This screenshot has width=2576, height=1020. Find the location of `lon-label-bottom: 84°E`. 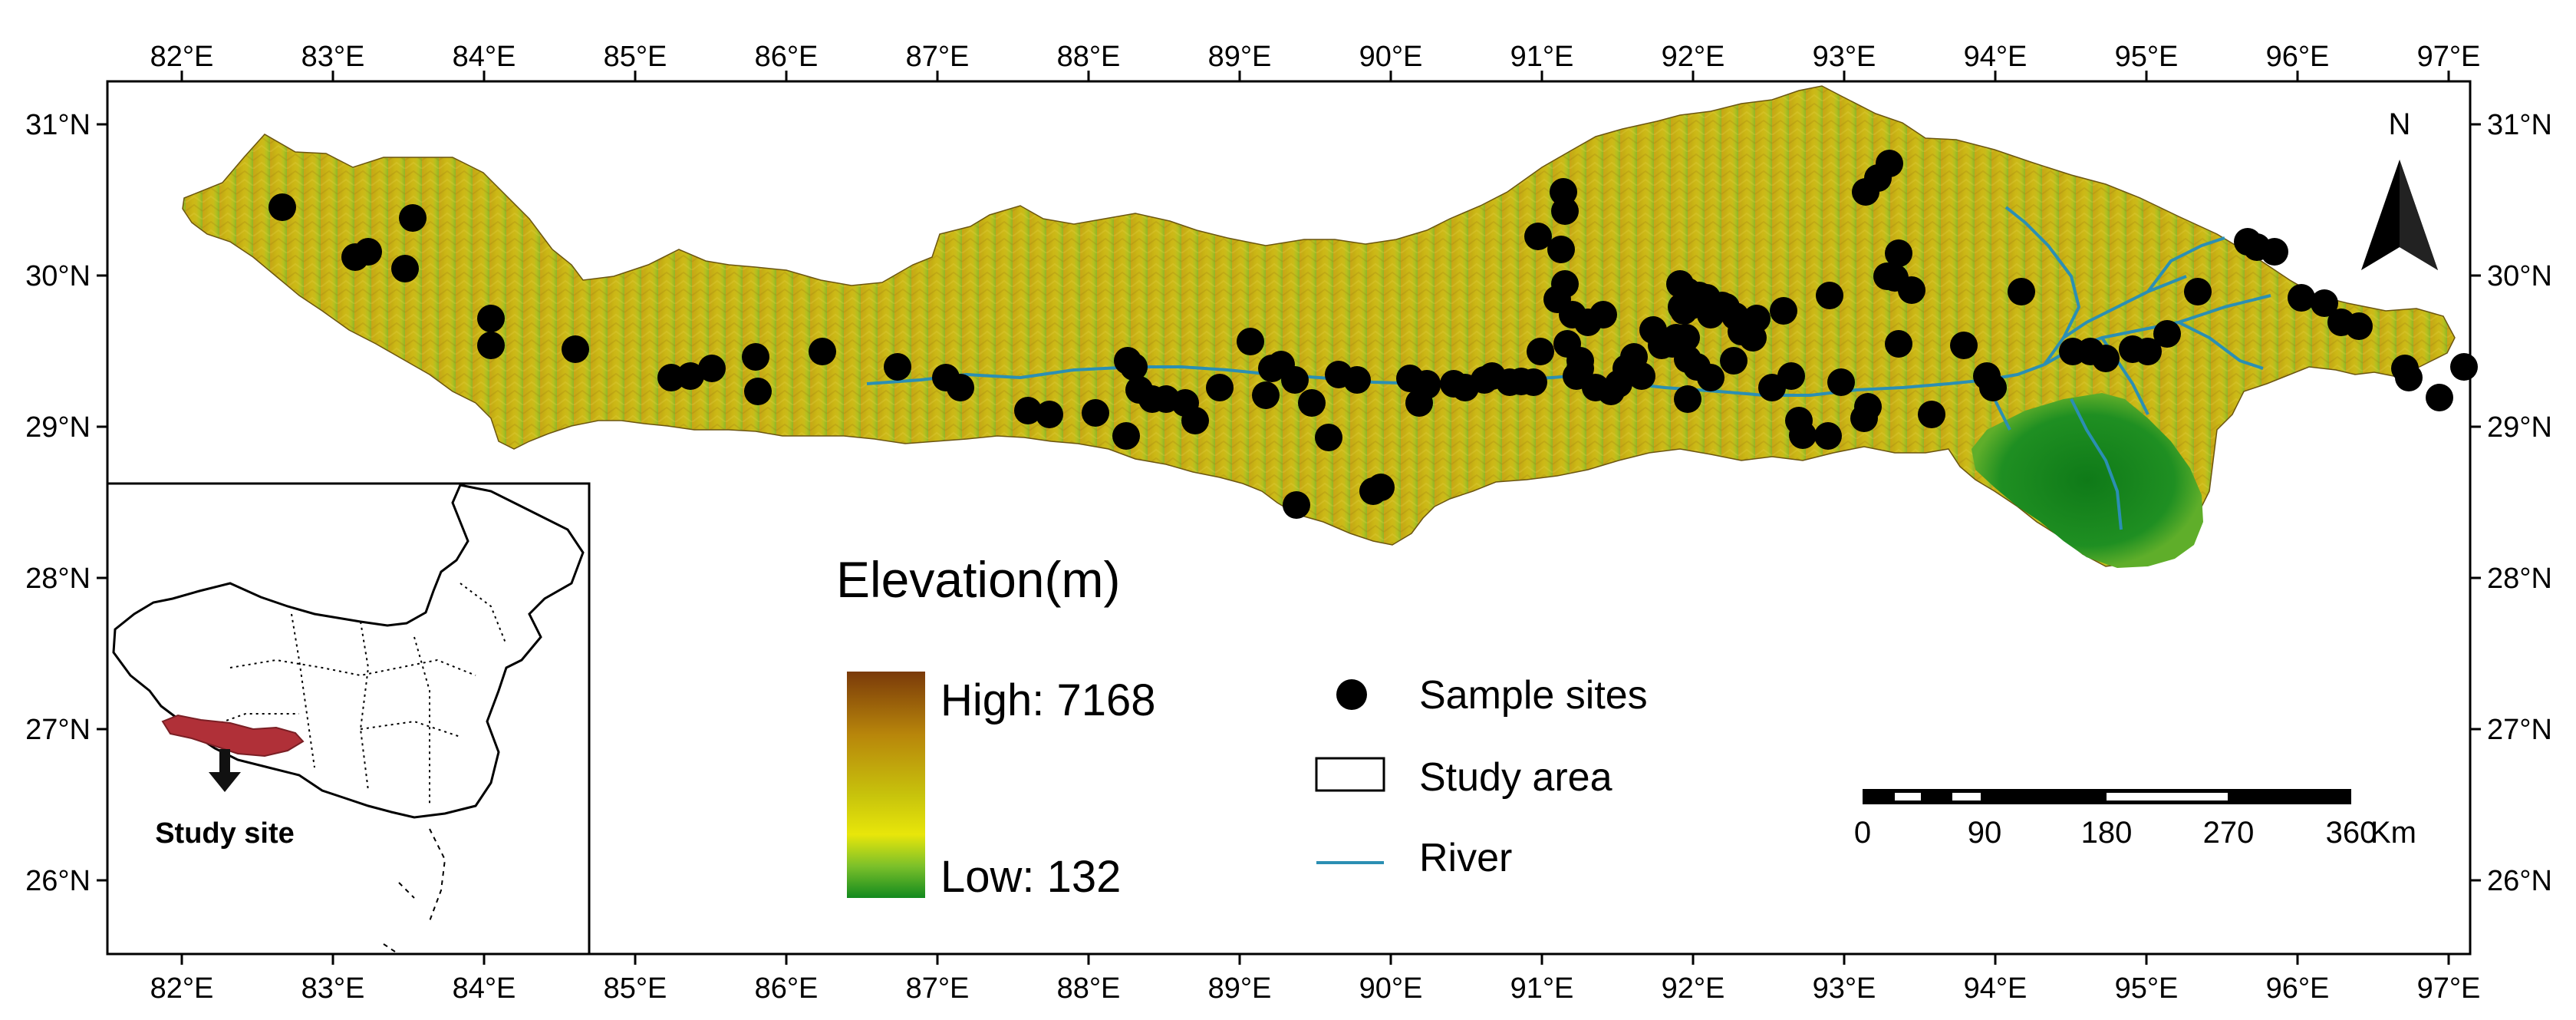

lon-label-bottom: 84°E is located at coordinates (484, 988).